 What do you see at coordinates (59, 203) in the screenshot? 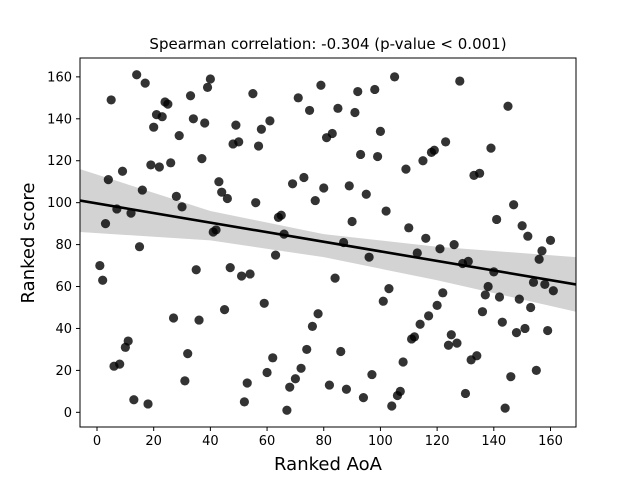
I see `y-tick-label: 100` at bounding box center [59, 203].